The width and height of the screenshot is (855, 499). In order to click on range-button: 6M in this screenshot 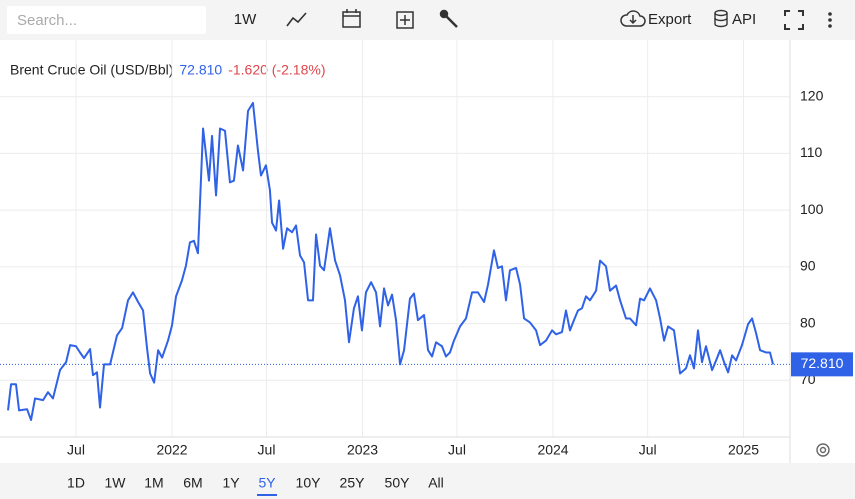, I will do `click(192, 483)`.